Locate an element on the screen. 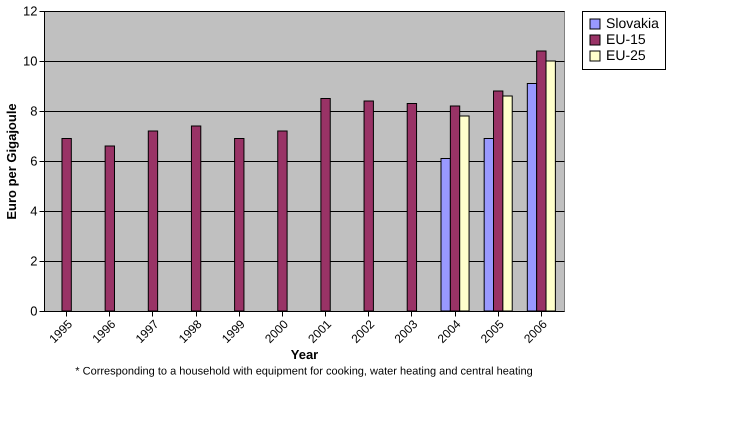 The image size is (739, 446). text: * Corresponding to a household with equipment for cooking, water heating and central heating is located at coordinates (304, 372).